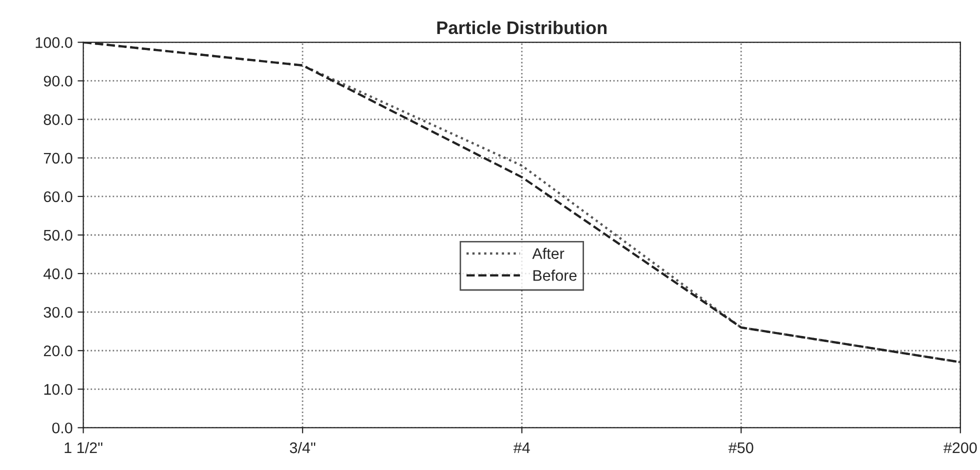  What do you see at coordinates (741, 448) in the screenshot?
I see `x-tick-label: #50` at bounding box center [741, 448].